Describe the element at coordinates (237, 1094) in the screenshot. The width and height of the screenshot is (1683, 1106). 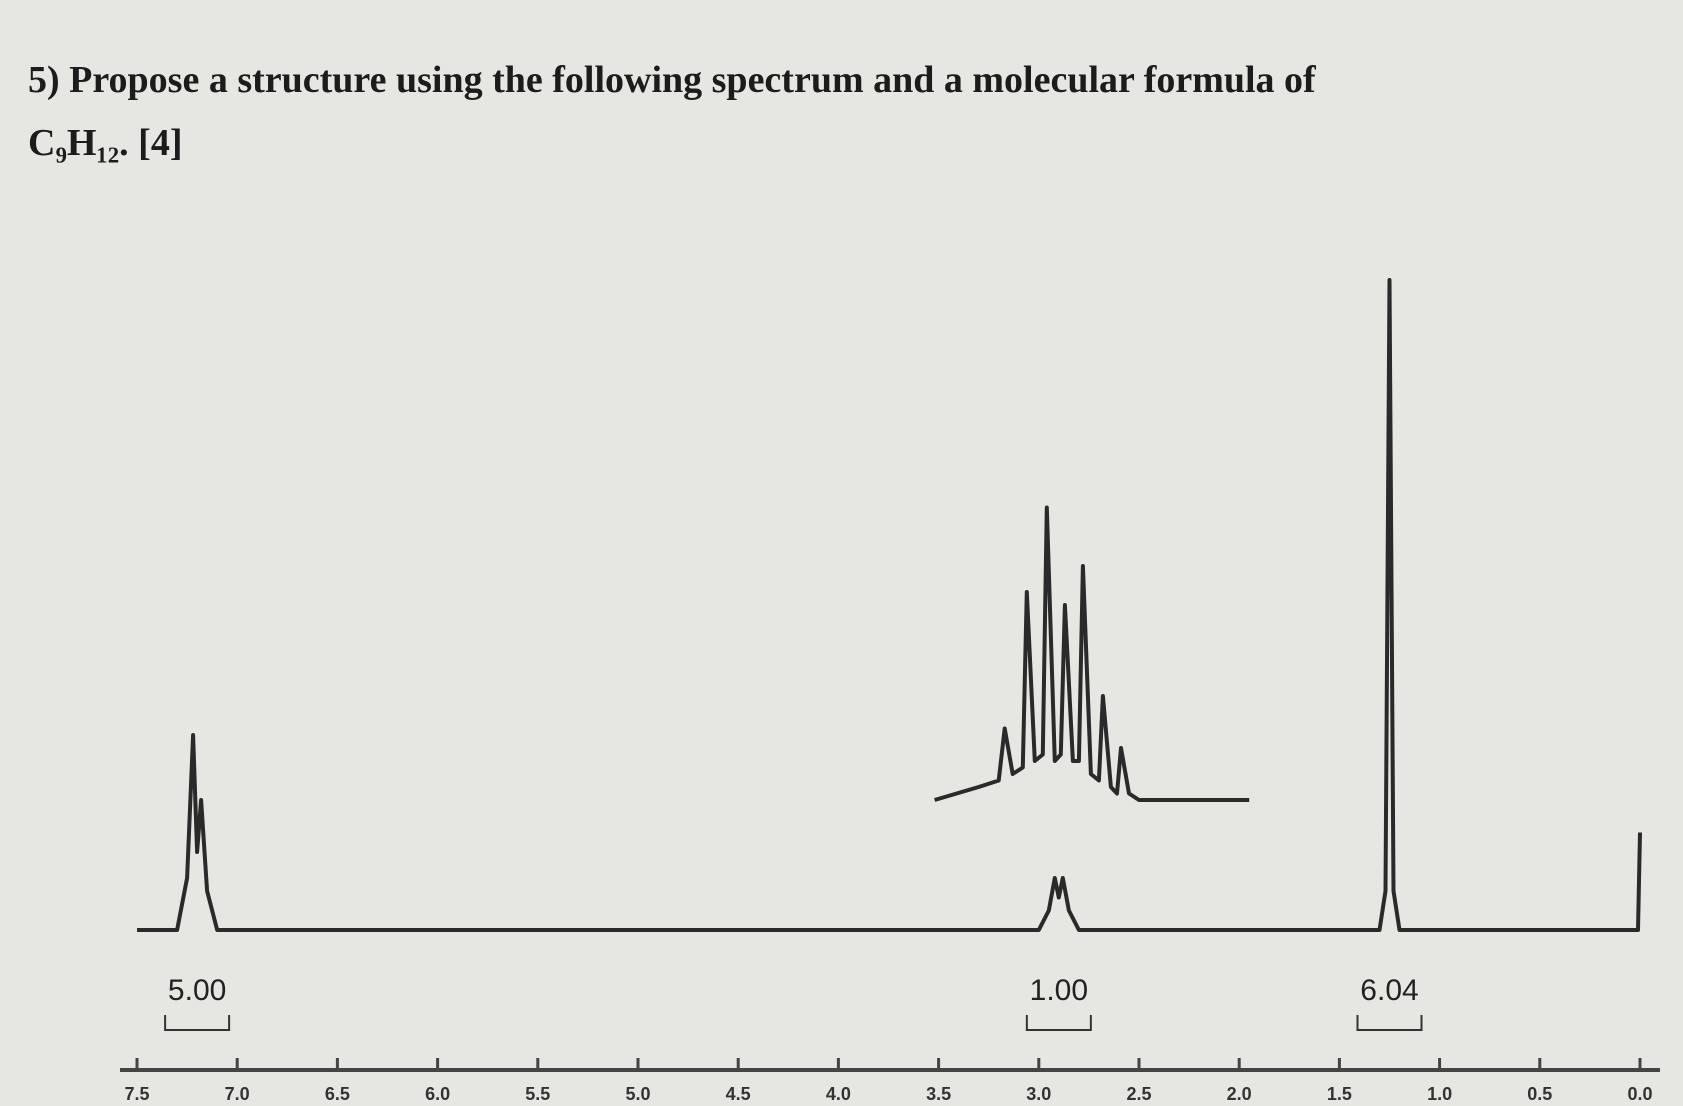
I see `x-tick-label: 7.0` at that location.